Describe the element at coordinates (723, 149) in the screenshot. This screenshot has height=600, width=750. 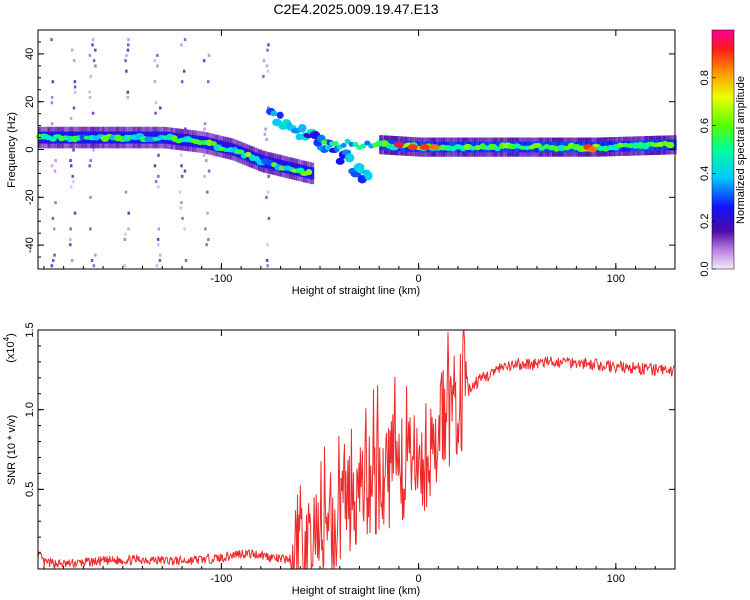
I see `colorbar-gradient` at that location.